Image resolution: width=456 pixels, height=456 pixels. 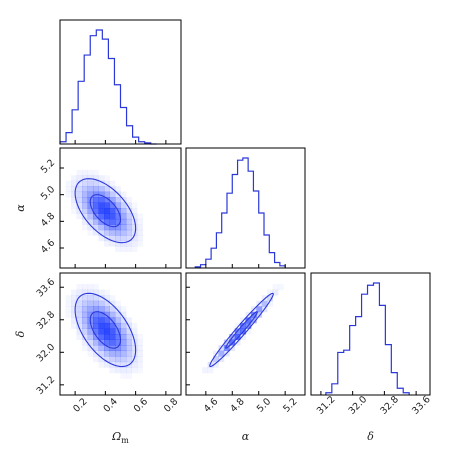 What do you see at coordinates (211, 405) in the screenshot?
I see `x-tick-label: 4.6` at bounding box center [211, 405].